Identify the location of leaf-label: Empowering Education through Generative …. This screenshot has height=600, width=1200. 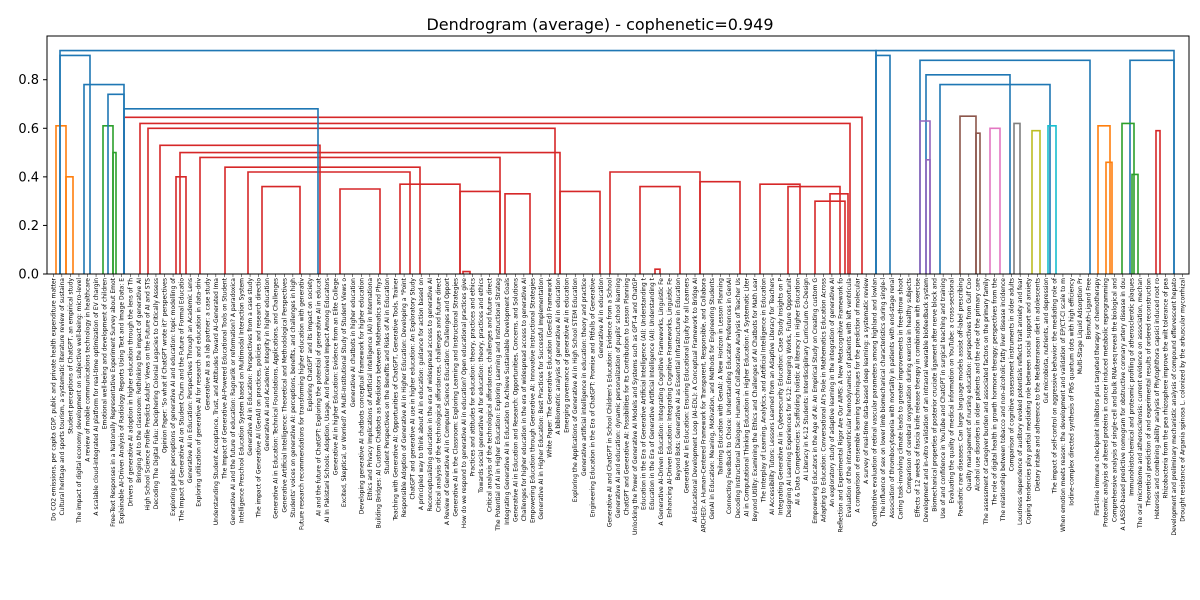
(532, 400).